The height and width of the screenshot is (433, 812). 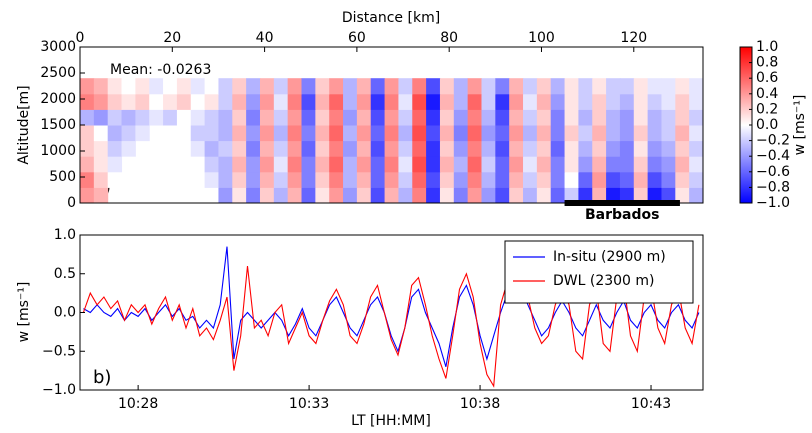 What do you see at coordinates (65, 274) in the screenshot?
I see `y-tick-label: 0.5` at bounding box center [65, 274].